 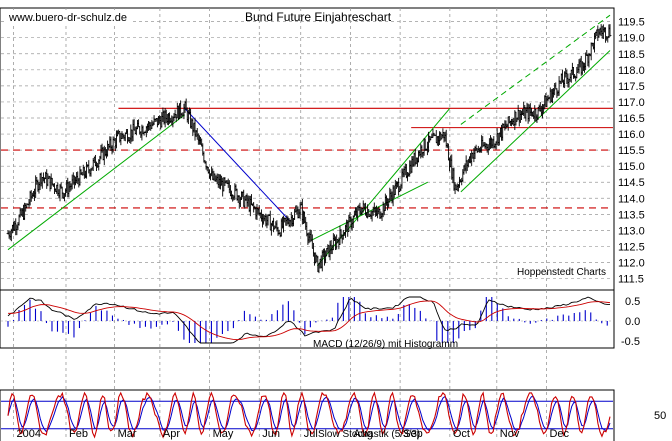 I want to click on stoch-ytick-label: 50, so click(x=660, y=416).